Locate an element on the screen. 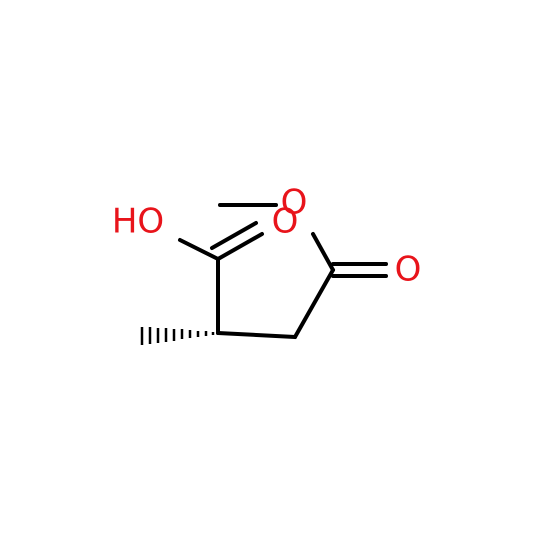 The image size is (533, 533). atom-label: HO is located at coordinates (138, 222).